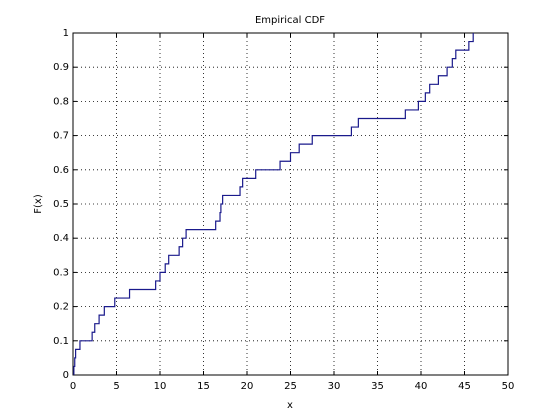  What do you see at coordinates (61, 238) in the screenshot?
I see `y-tick-label: 0.4` at bounding box center [61, 238].